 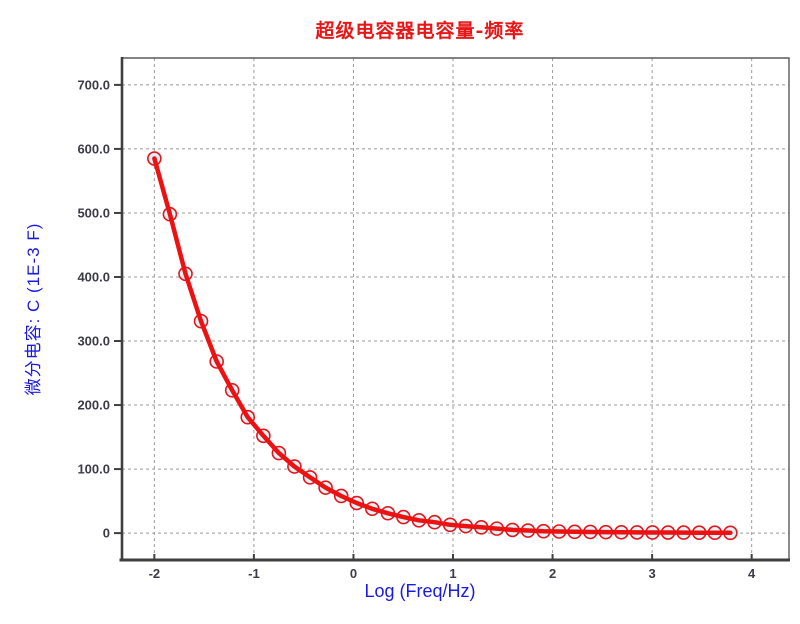 I want to click on x-tick-label: 1, so click(x=452, y=573).